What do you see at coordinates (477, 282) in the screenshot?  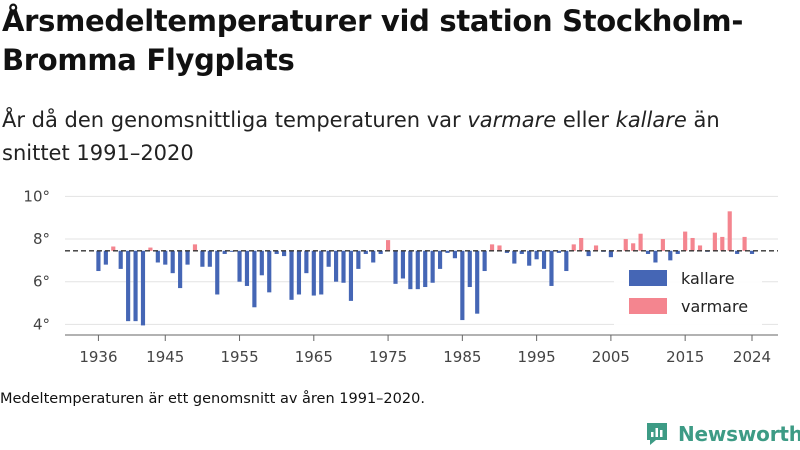 I see `bar-1987` at bounding box center [477, 282].